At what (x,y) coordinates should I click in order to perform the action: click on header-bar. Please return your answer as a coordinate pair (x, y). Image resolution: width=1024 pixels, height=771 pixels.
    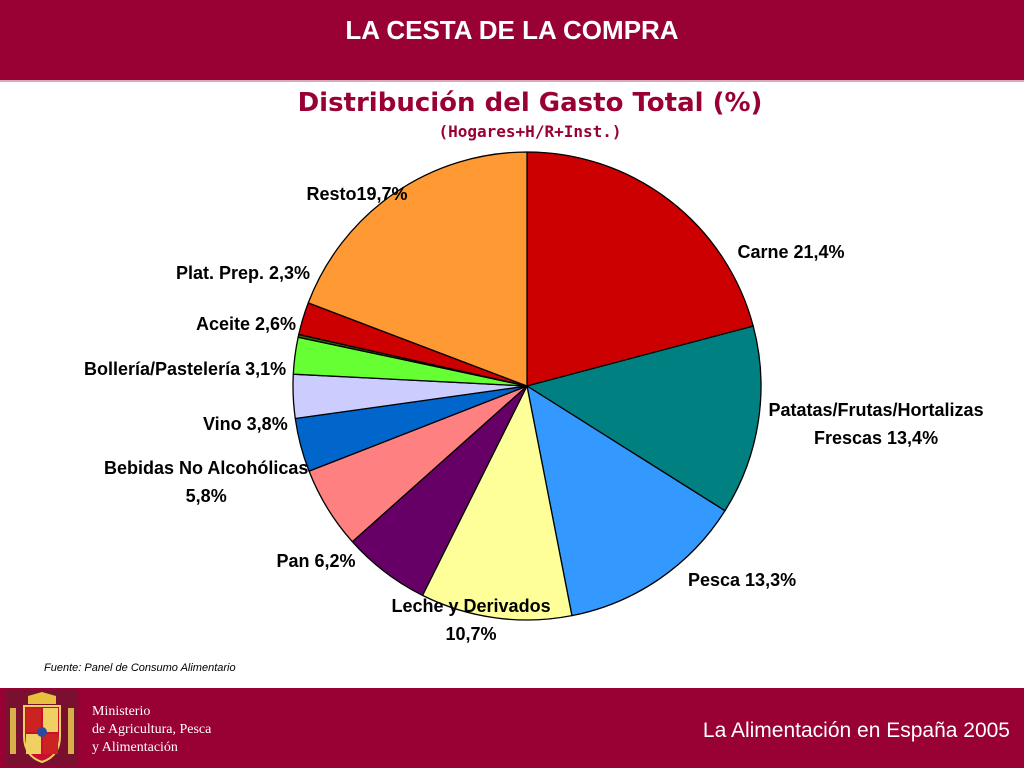
    Looking at the image, I should click on (512, 40).